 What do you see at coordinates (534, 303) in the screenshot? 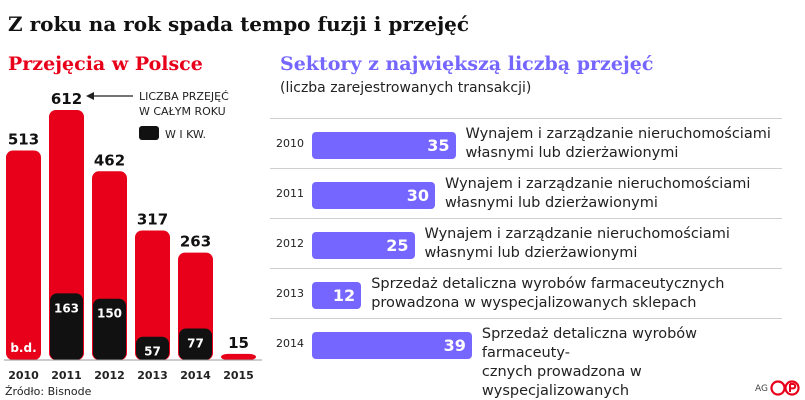
I see `sector-label-line: prowadzona w wyspecjalizowanych sklepach` at bounding box center [534, 303].